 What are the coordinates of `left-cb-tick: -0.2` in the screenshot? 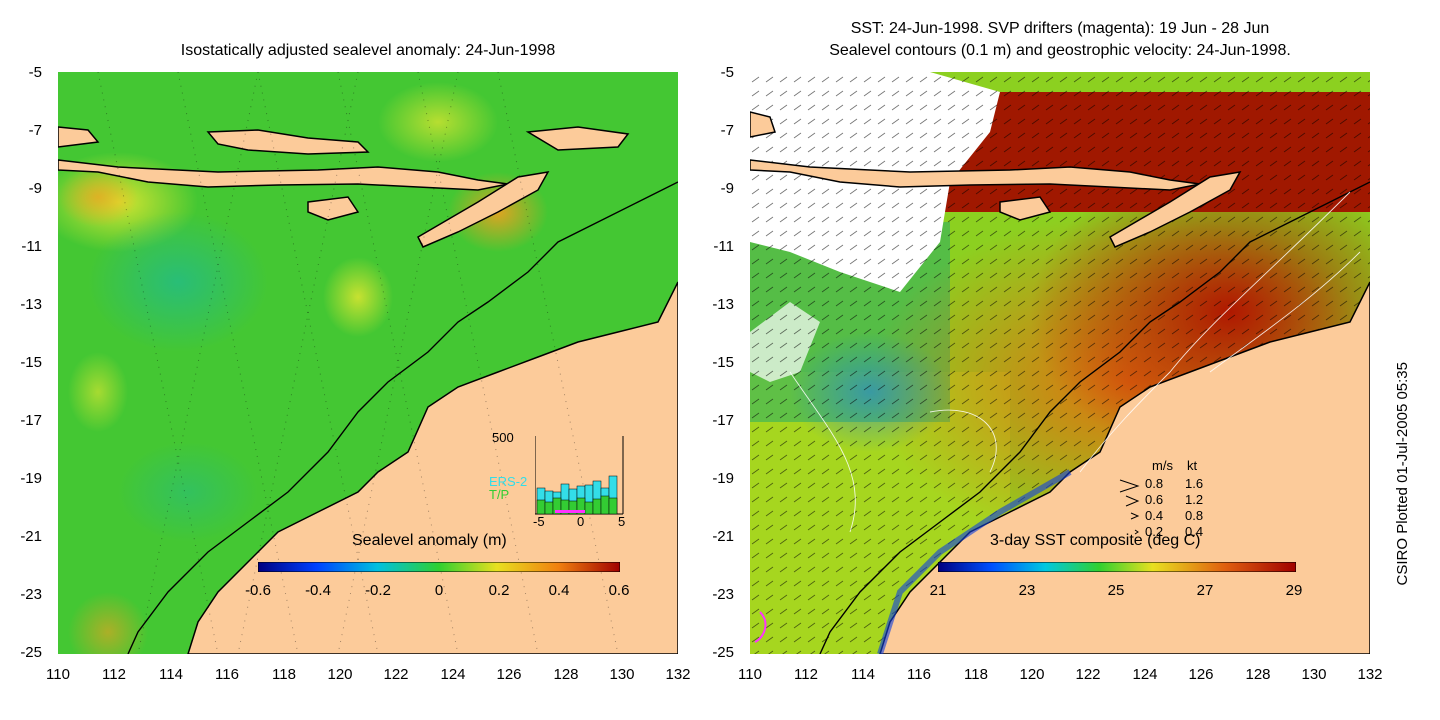 It's located at (378, 590).